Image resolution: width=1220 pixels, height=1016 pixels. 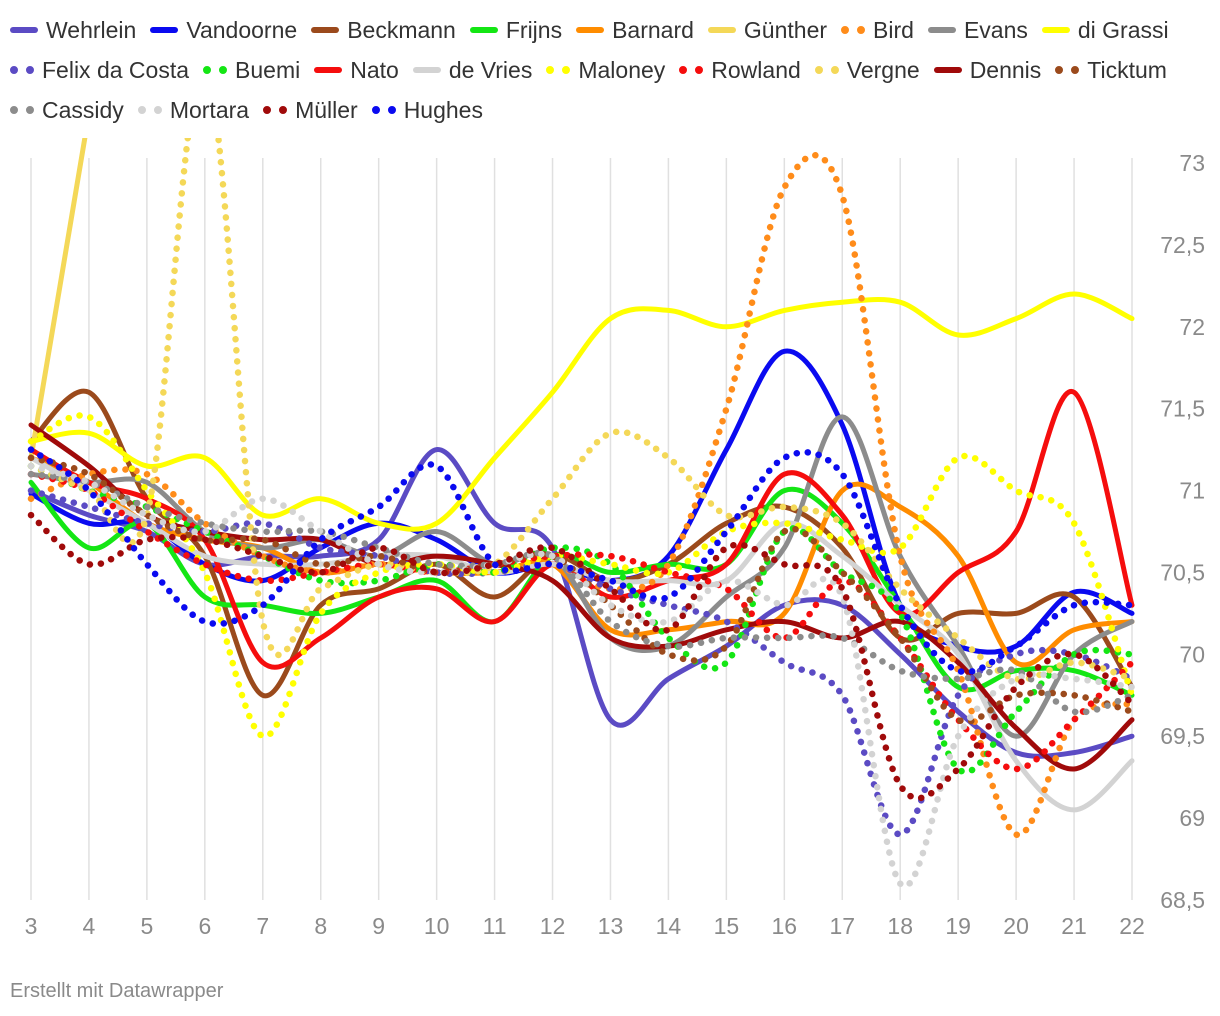 What do you see at coordinates (785, 30) in the screenshot?
I see `legend-label: Günther` at bounding box center [785, 30].